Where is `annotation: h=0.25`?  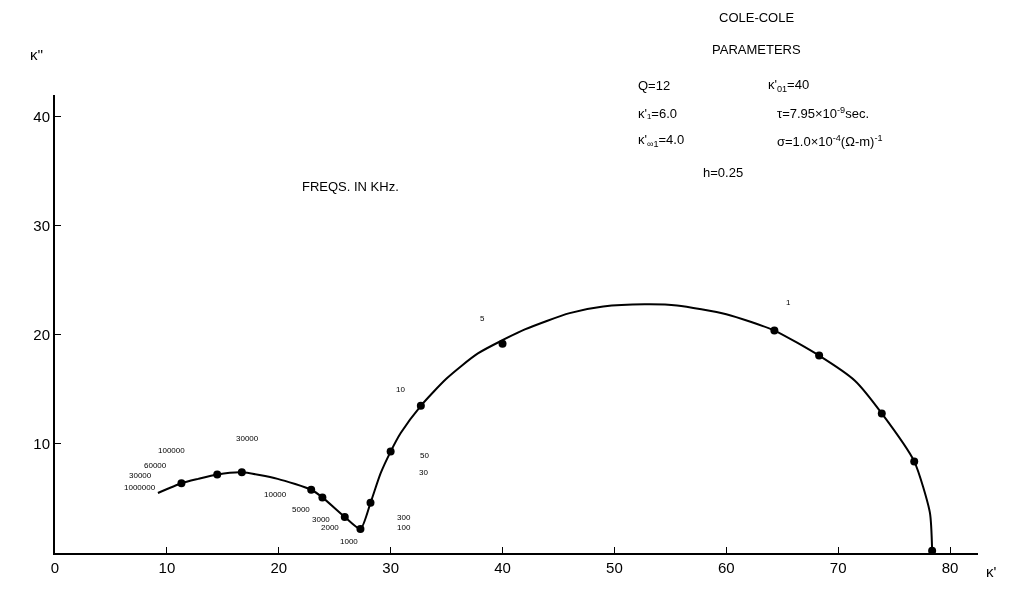
annotation: h=0.25 is located at coordinates (723, 172).